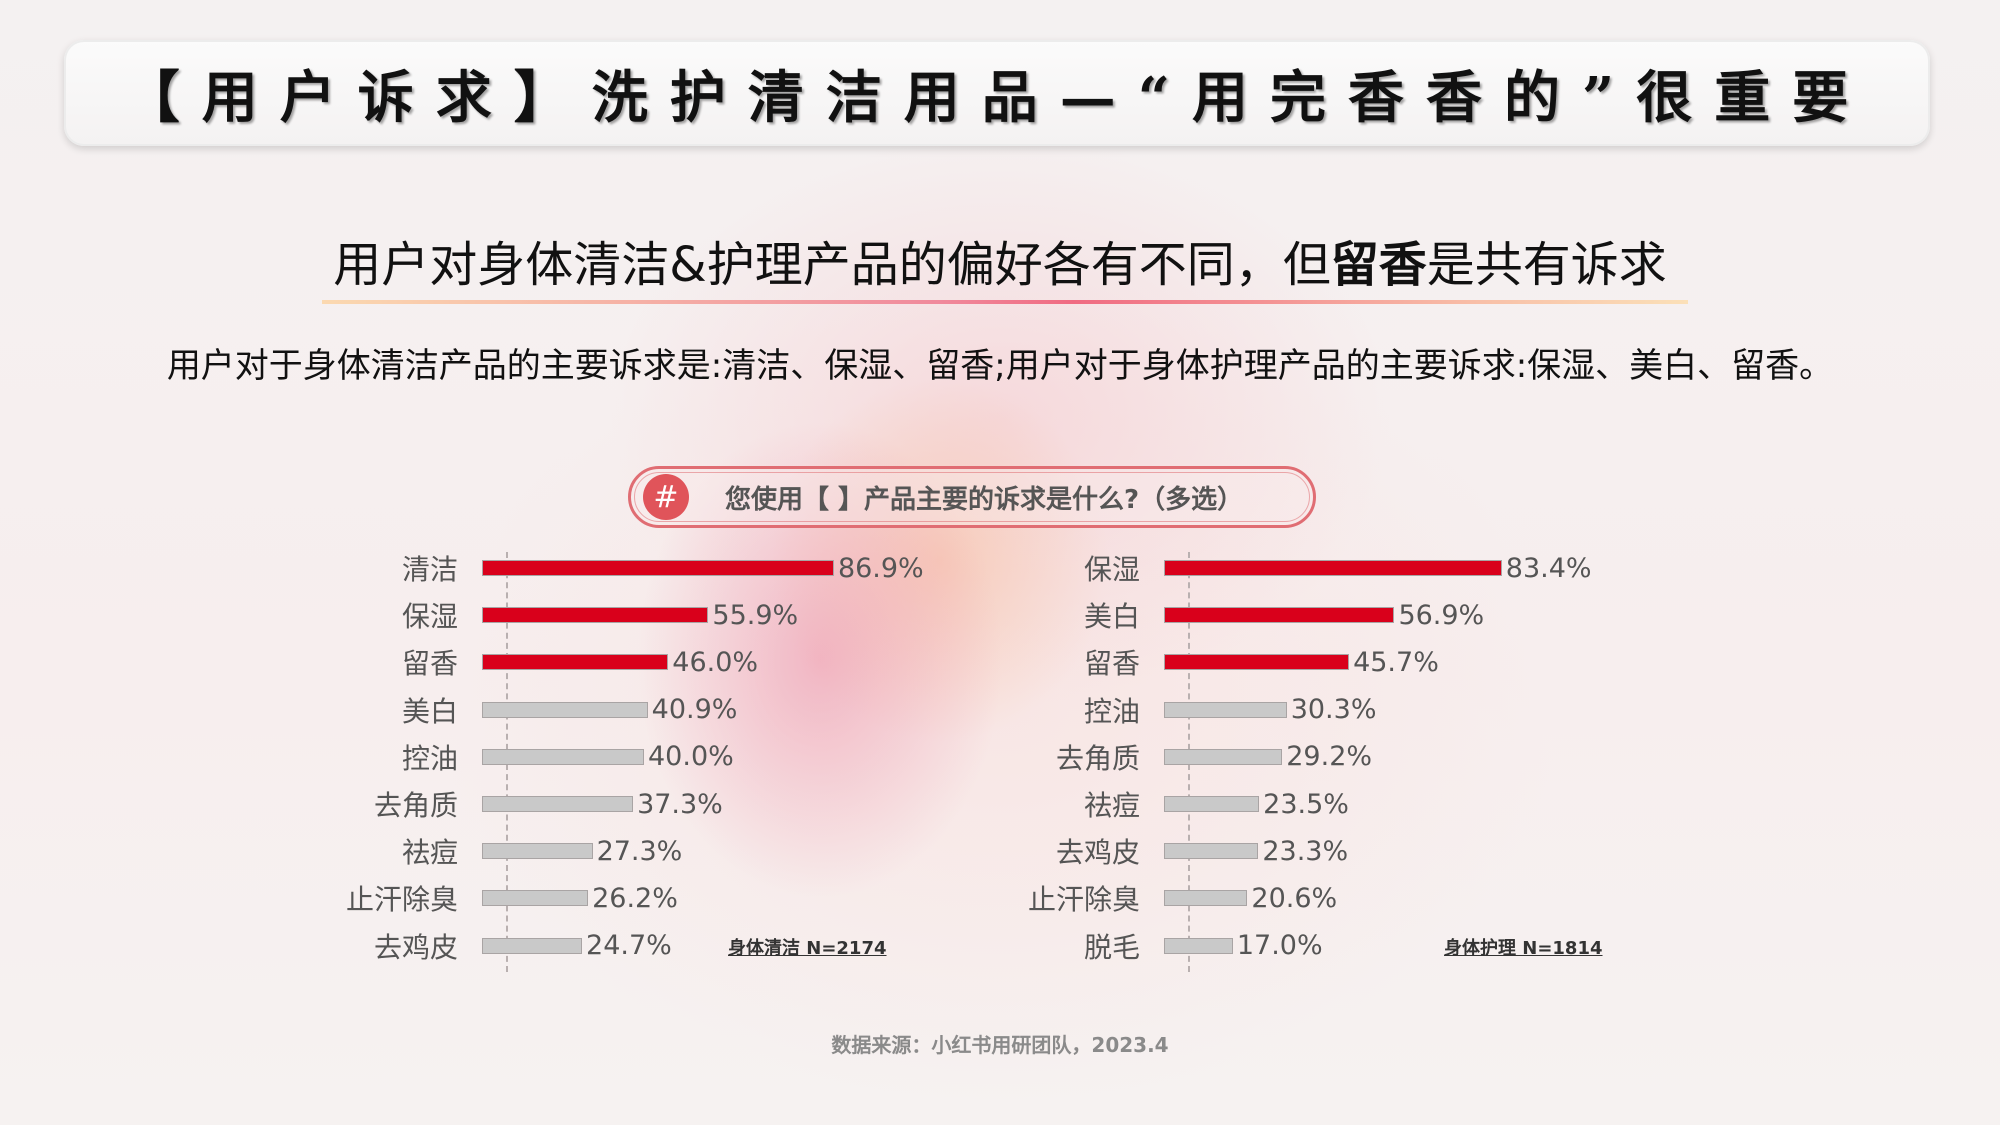  I want to click on value-label: 26.2%, so click(635, 898).